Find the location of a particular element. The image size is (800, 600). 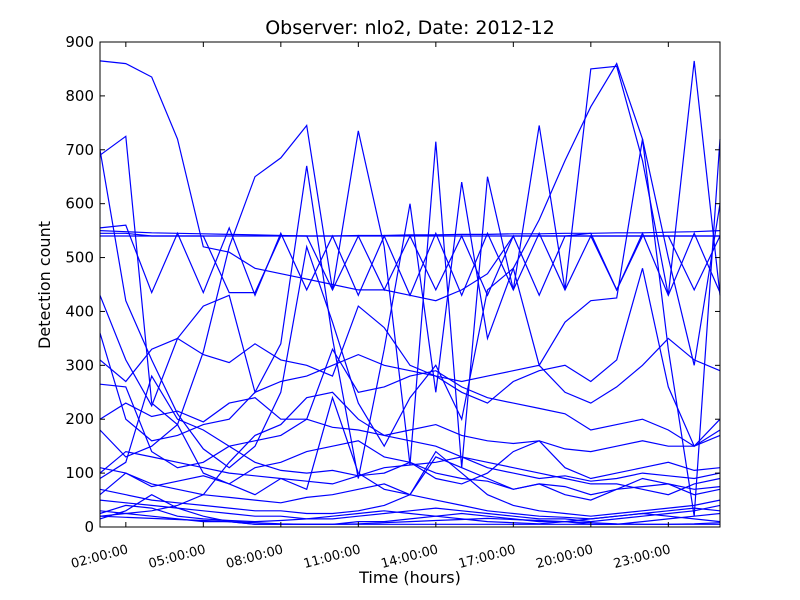

y-tick-label: 100 is located at coordinates (79, 473).